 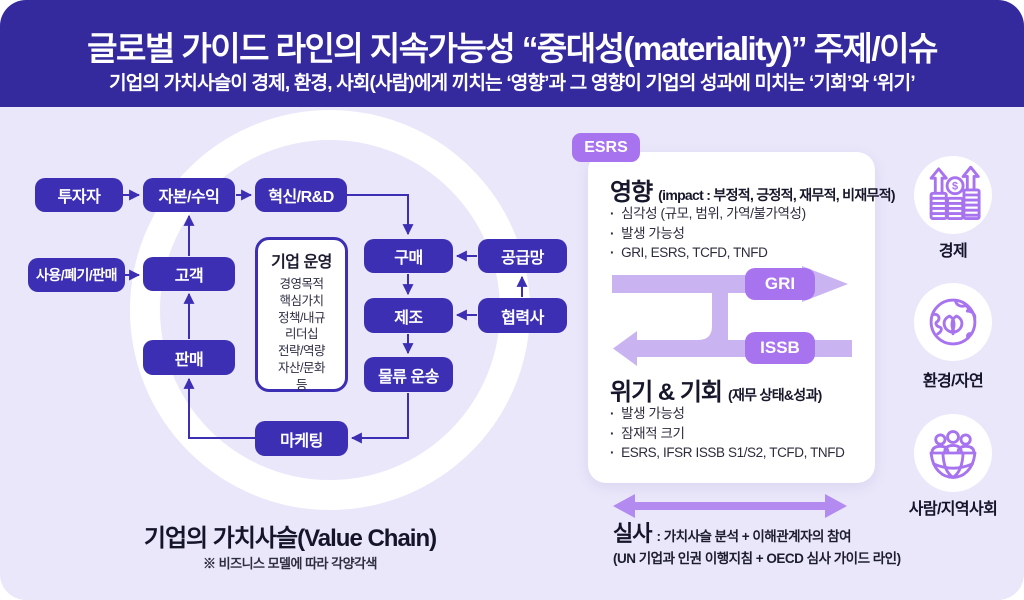 I want to click on company-operation-card: 기업 운영 경영목적 핵심가치 정책/내규 리더십 전략/역량 자산/문화 등, so click(x=301, y=314).